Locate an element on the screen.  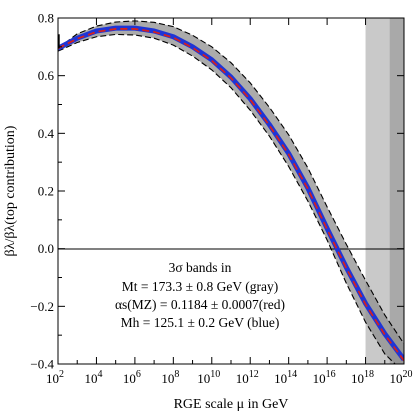
x-tick-label: 10²⁰ is located at coordinates (401, 377).